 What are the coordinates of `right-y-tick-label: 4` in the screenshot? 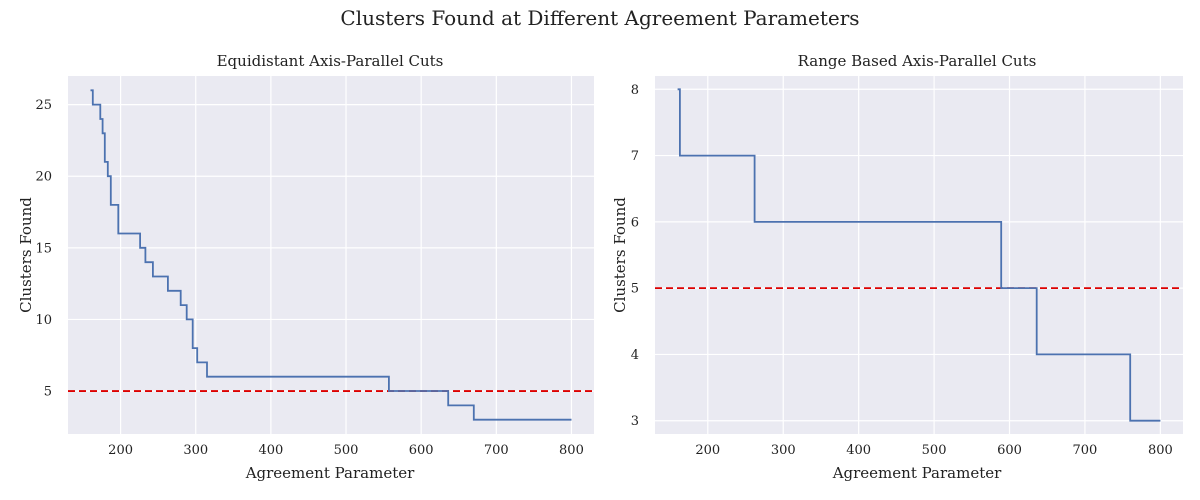 It's located at (635, 355).